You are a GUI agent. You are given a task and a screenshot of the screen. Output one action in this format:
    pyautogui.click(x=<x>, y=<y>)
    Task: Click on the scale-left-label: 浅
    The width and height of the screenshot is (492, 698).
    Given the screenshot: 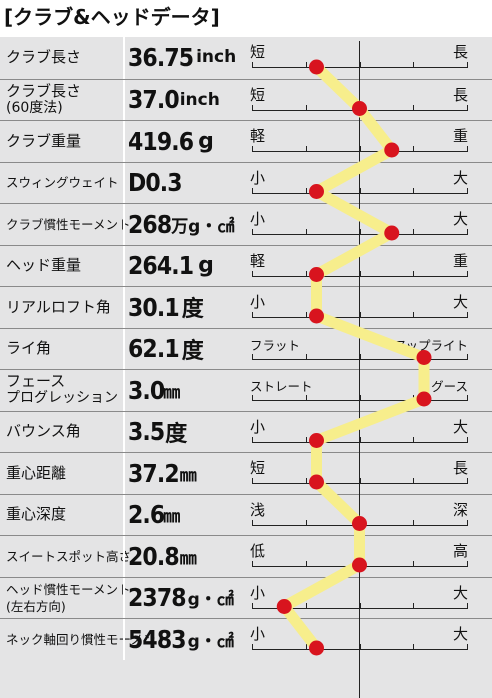 What is the action you would take?
    pyautogui.click(x=258, y=509)
    